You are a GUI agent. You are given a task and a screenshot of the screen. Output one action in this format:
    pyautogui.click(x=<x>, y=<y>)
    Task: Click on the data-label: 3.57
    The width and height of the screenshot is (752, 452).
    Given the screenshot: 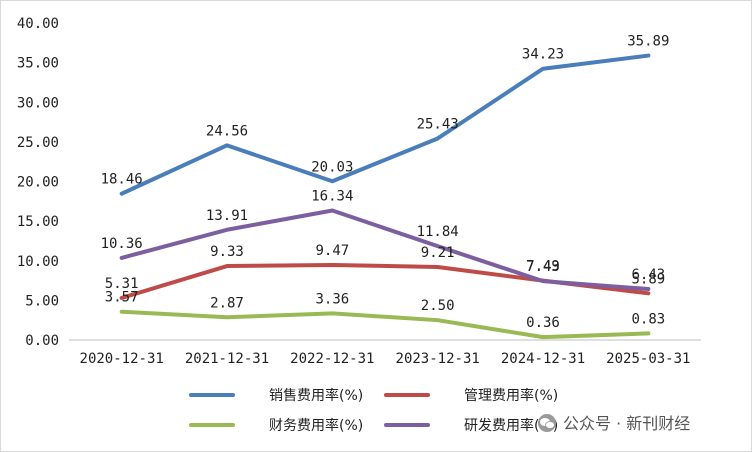 What is the action you would take?
    pyautogui.click(x=122, y=298)
    